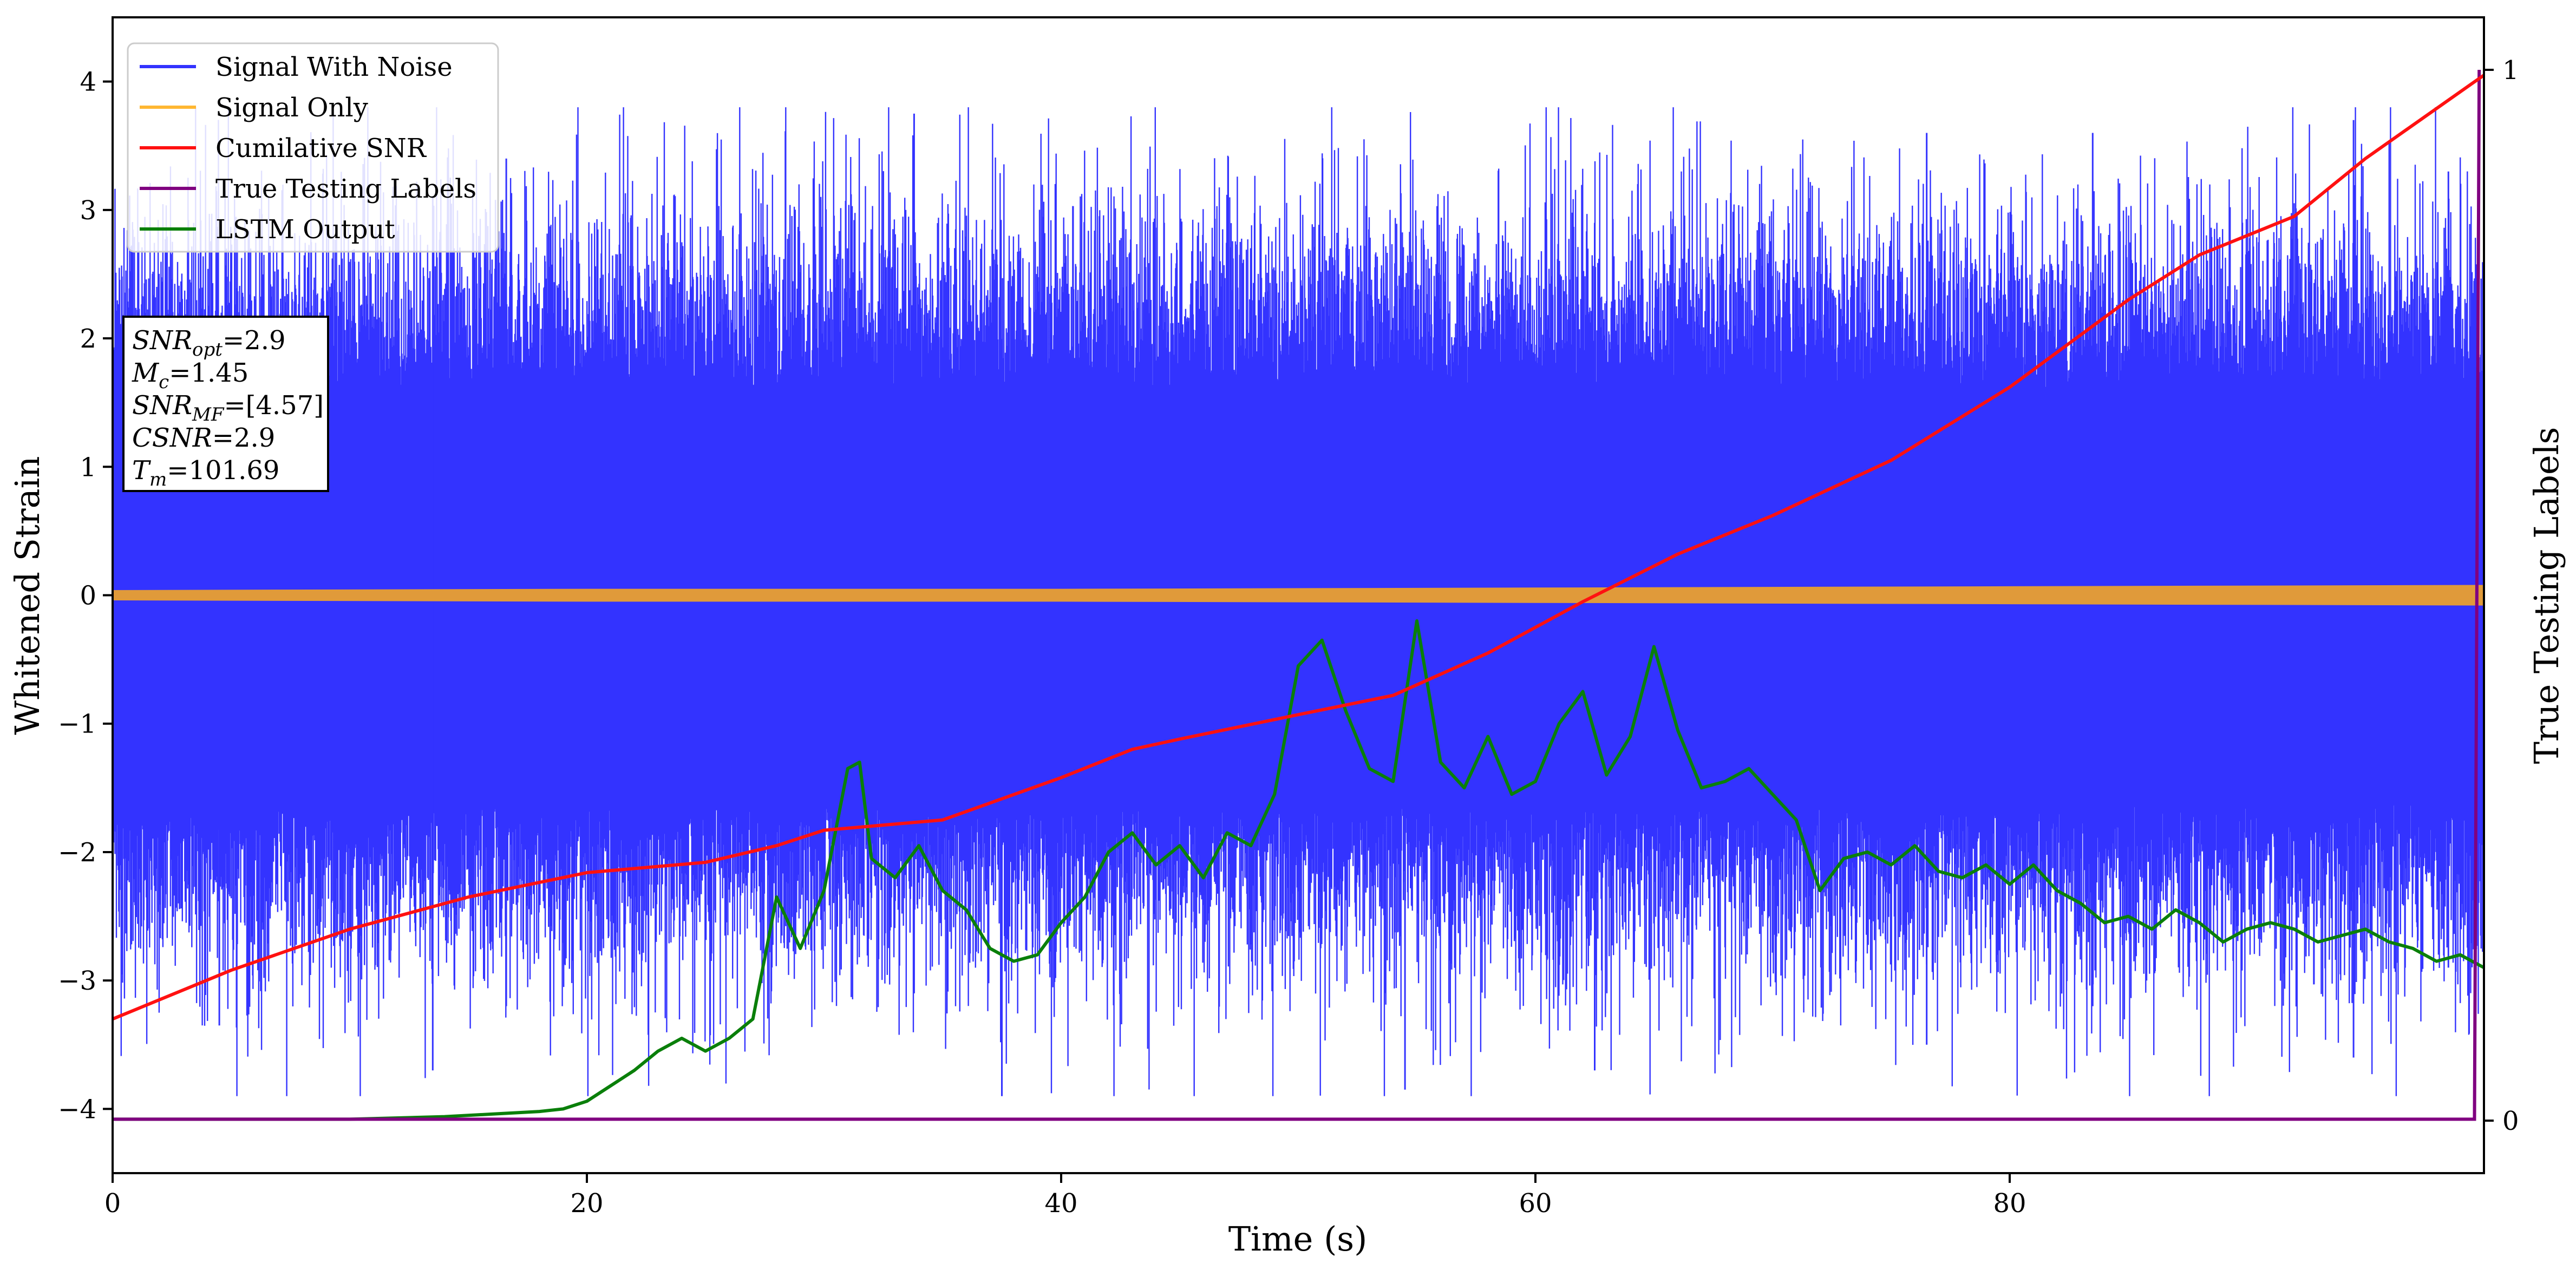 The image size is (2576, 1276). What do you see at coordinates (77, 852) in the screenshot?
I see `y-tick-label: −2` at bounding box center [77, 852].